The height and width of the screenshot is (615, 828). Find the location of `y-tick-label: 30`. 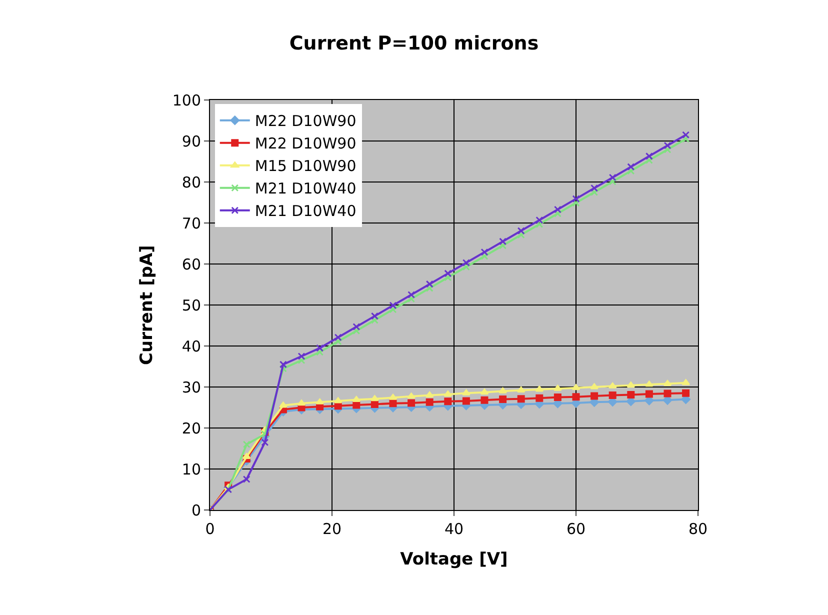

y-tick-label: 30 is located at coordinates (191, 387).